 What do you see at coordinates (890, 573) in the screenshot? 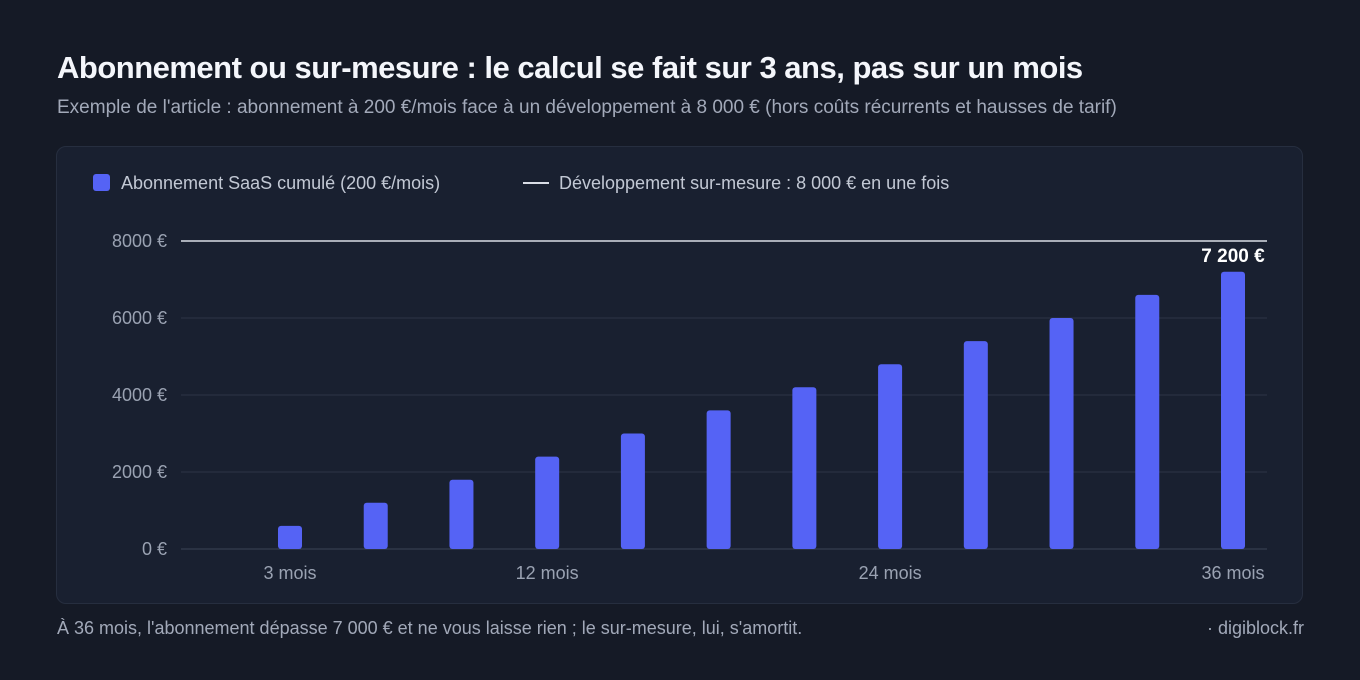
I see `x-tick-label: 24 mois` at bounding box center [890, 573].